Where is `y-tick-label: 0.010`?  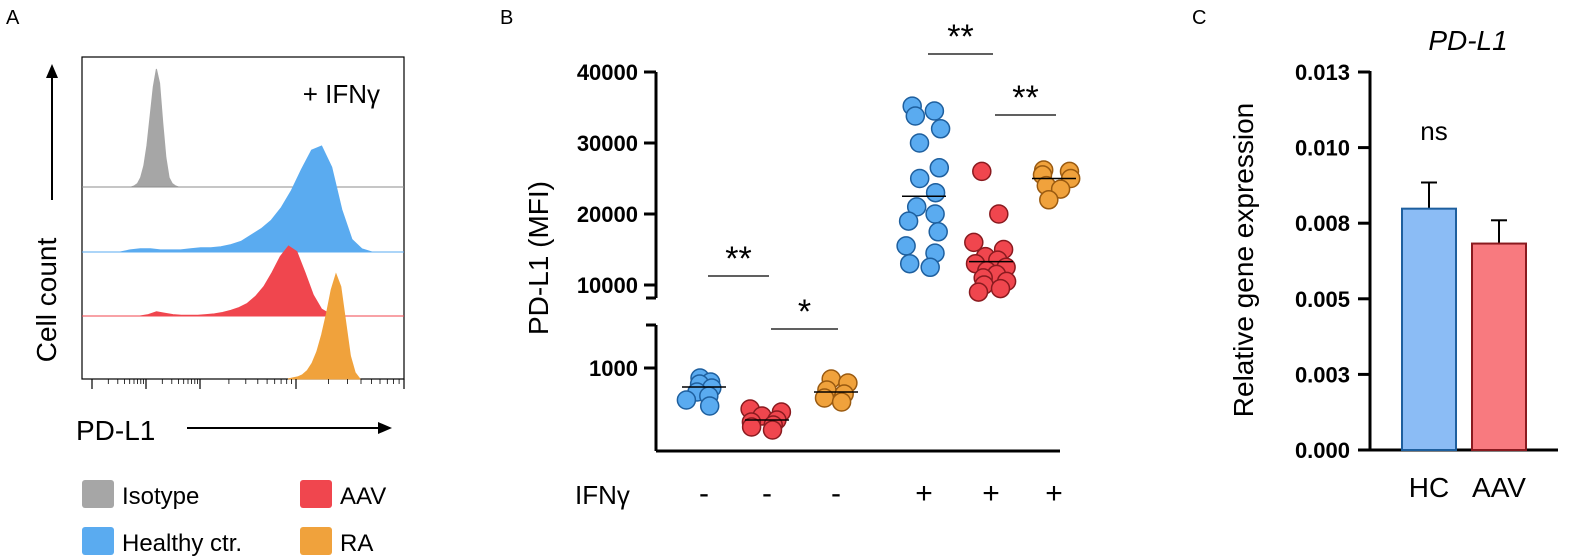 y-tick-label: 0.010 is located at coordinates (1322, 148).